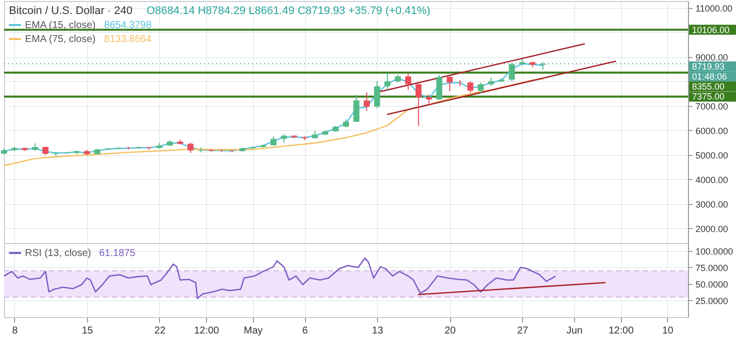 This screenshot has height=340, width=736. What do you see at coordinates (712, 204) in the screenshot?
I see `y-tick-label: 3000.00` at bounding box center [712, 204].